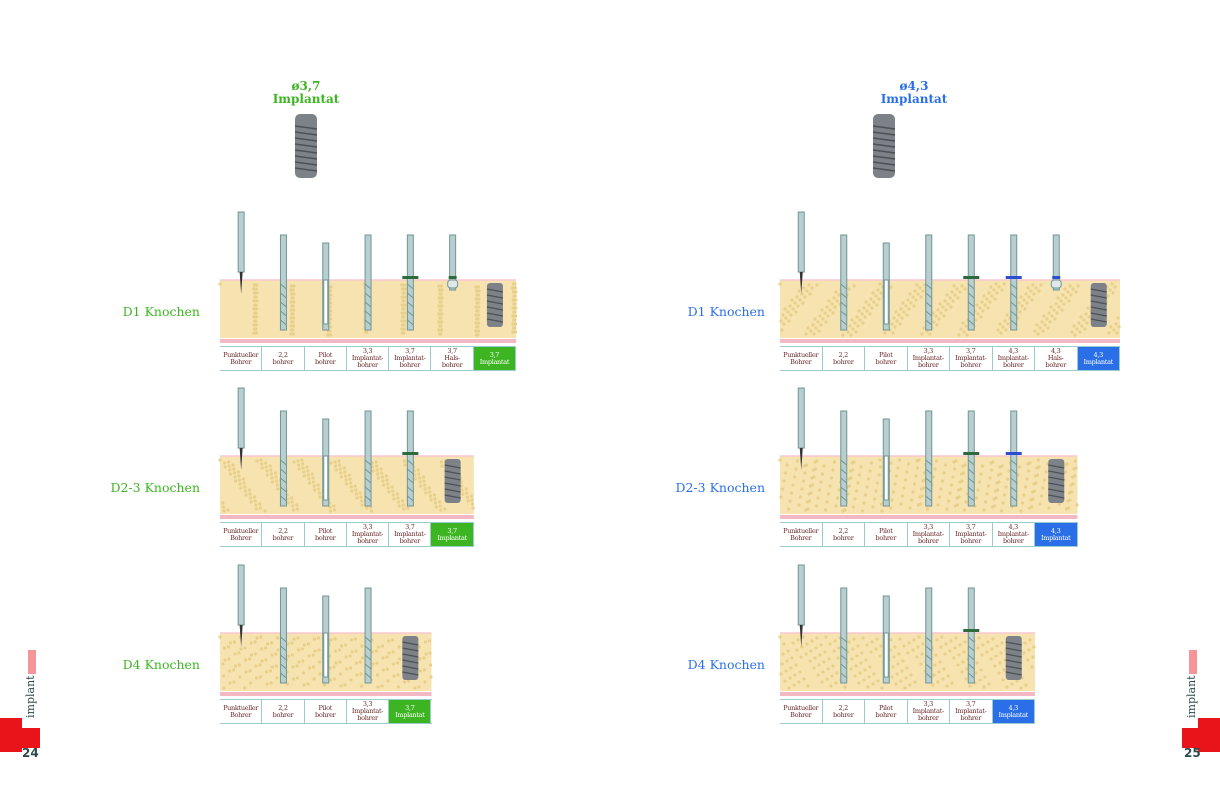 The height and width of the screenshot is (795, 1220). What do you see at coordinates (1191, 696) in the screenshot?
I see `logo-text-right: implant` at bounding box center [1191, 696].